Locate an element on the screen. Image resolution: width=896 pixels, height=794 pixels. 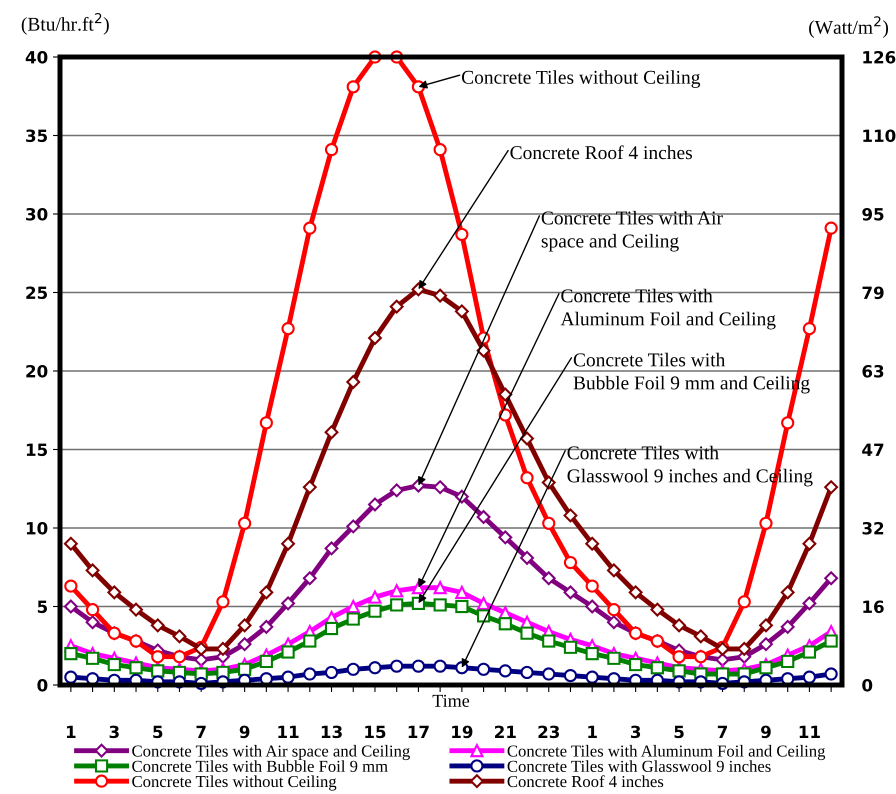
y-tick-label: 35 is located at coordinates (37, 135).